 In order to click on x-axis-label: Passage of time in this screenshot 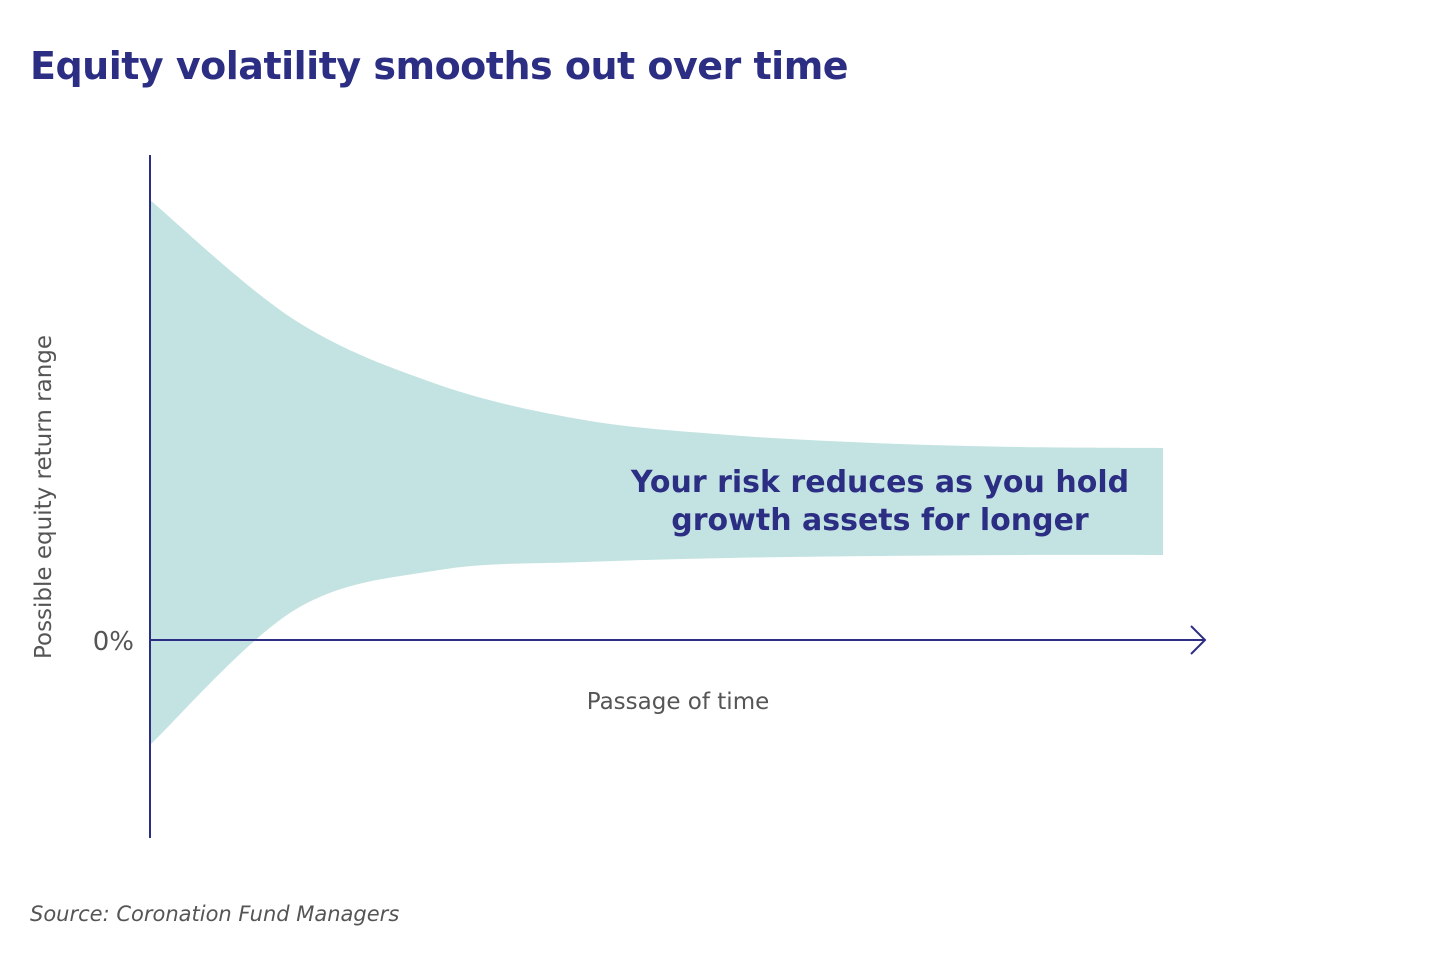, I will do `click(678, 702)`.